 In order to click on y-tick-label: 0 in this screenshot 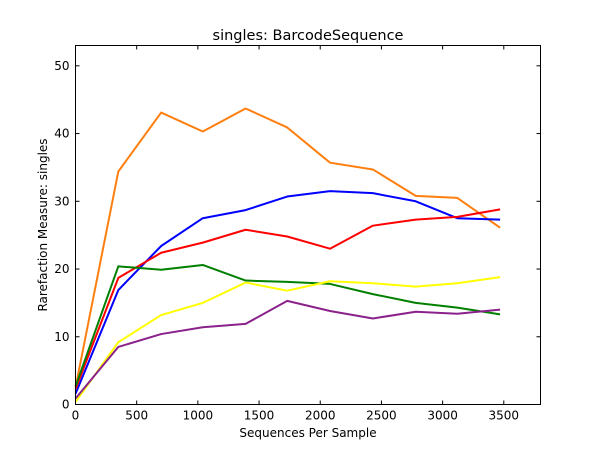, I will do `click(66, 405)`.